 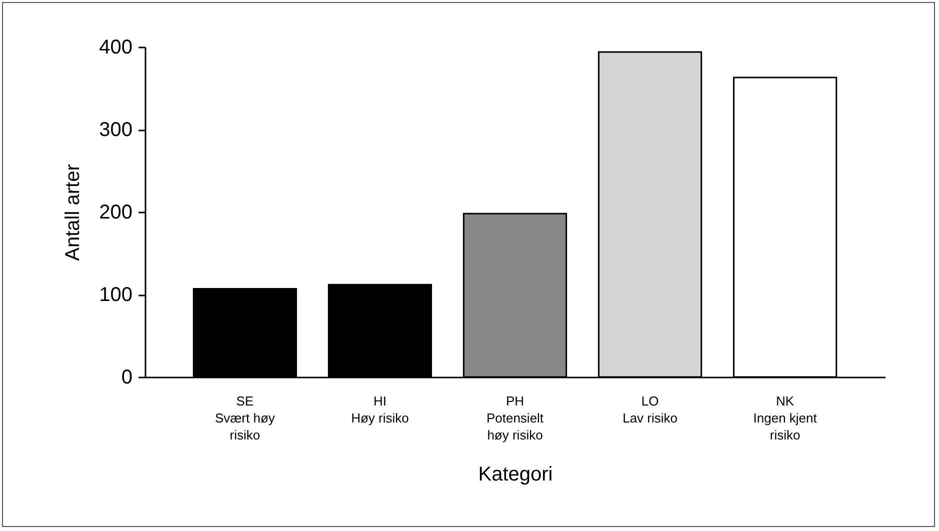 What do you see at coordinates (115, 213) in the screenshot?
I see `y-tick-label: 200` at bounding box center [115, 213].